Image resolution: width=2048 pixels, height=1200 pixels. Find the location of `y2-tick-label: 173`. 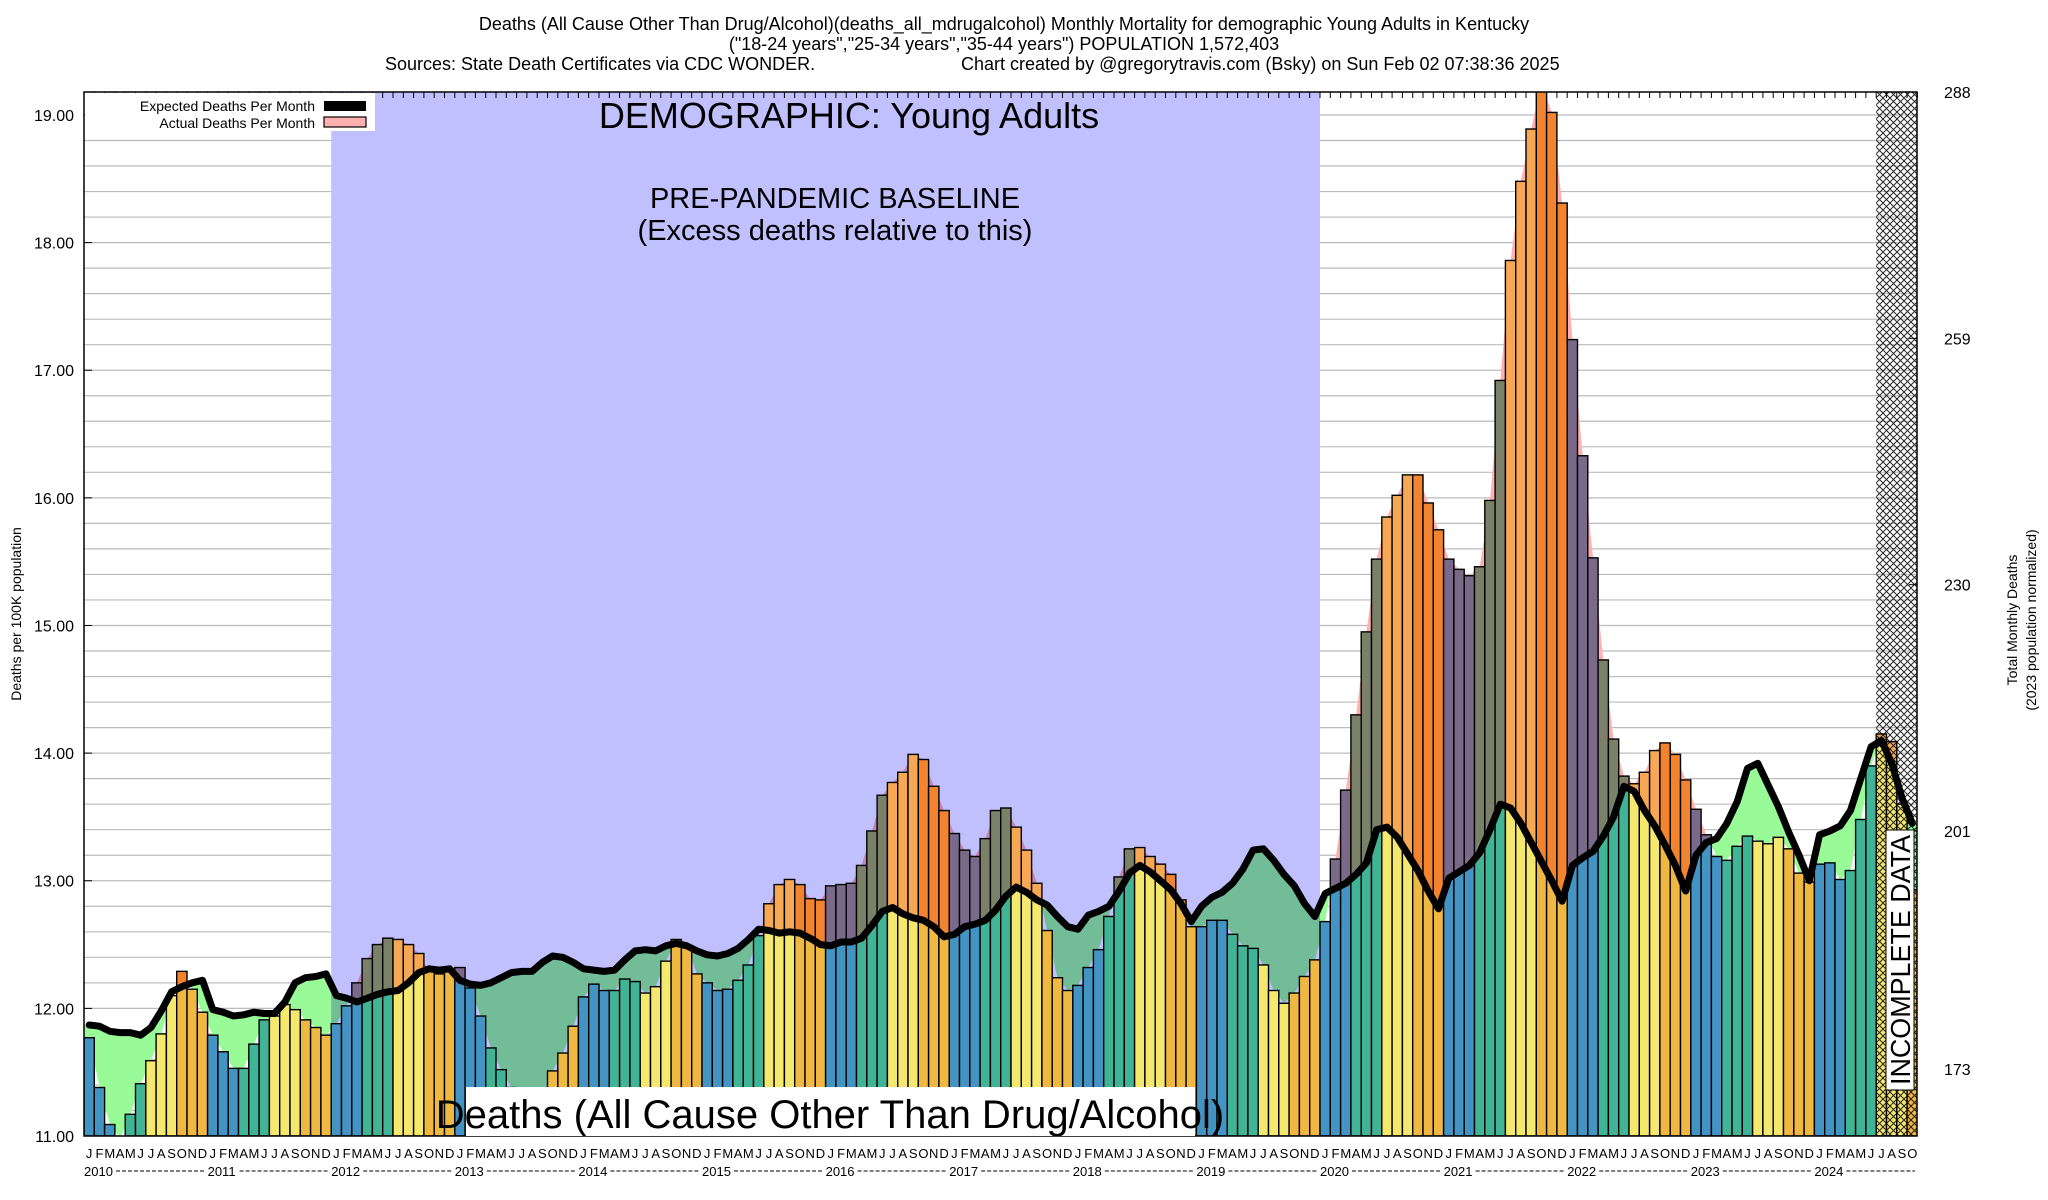

y2-tick-label: 173 is located at coordinates (1957, 1070).